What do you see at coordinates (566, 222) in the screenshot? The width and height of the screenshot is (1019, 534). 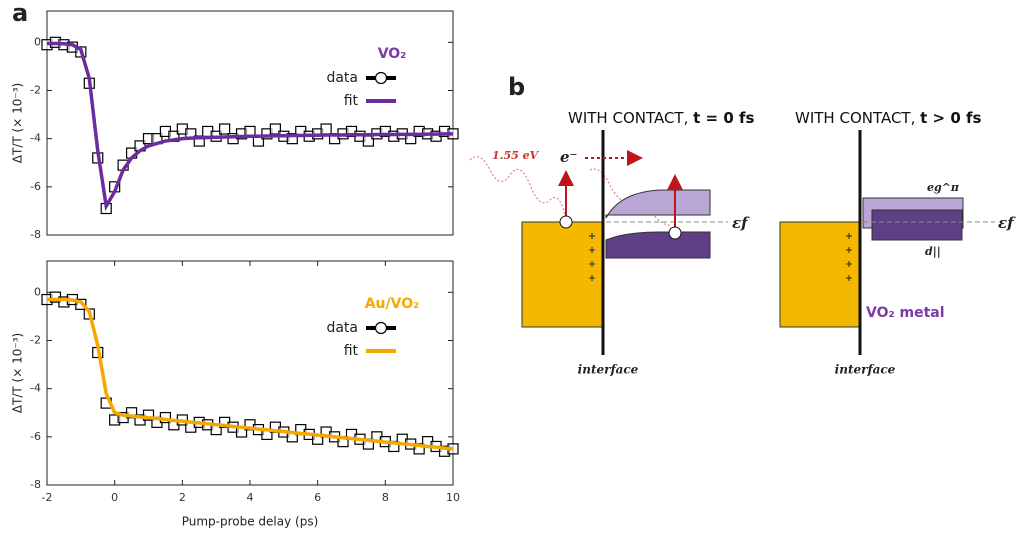 I see `electron` at bounding box center [566, 222].